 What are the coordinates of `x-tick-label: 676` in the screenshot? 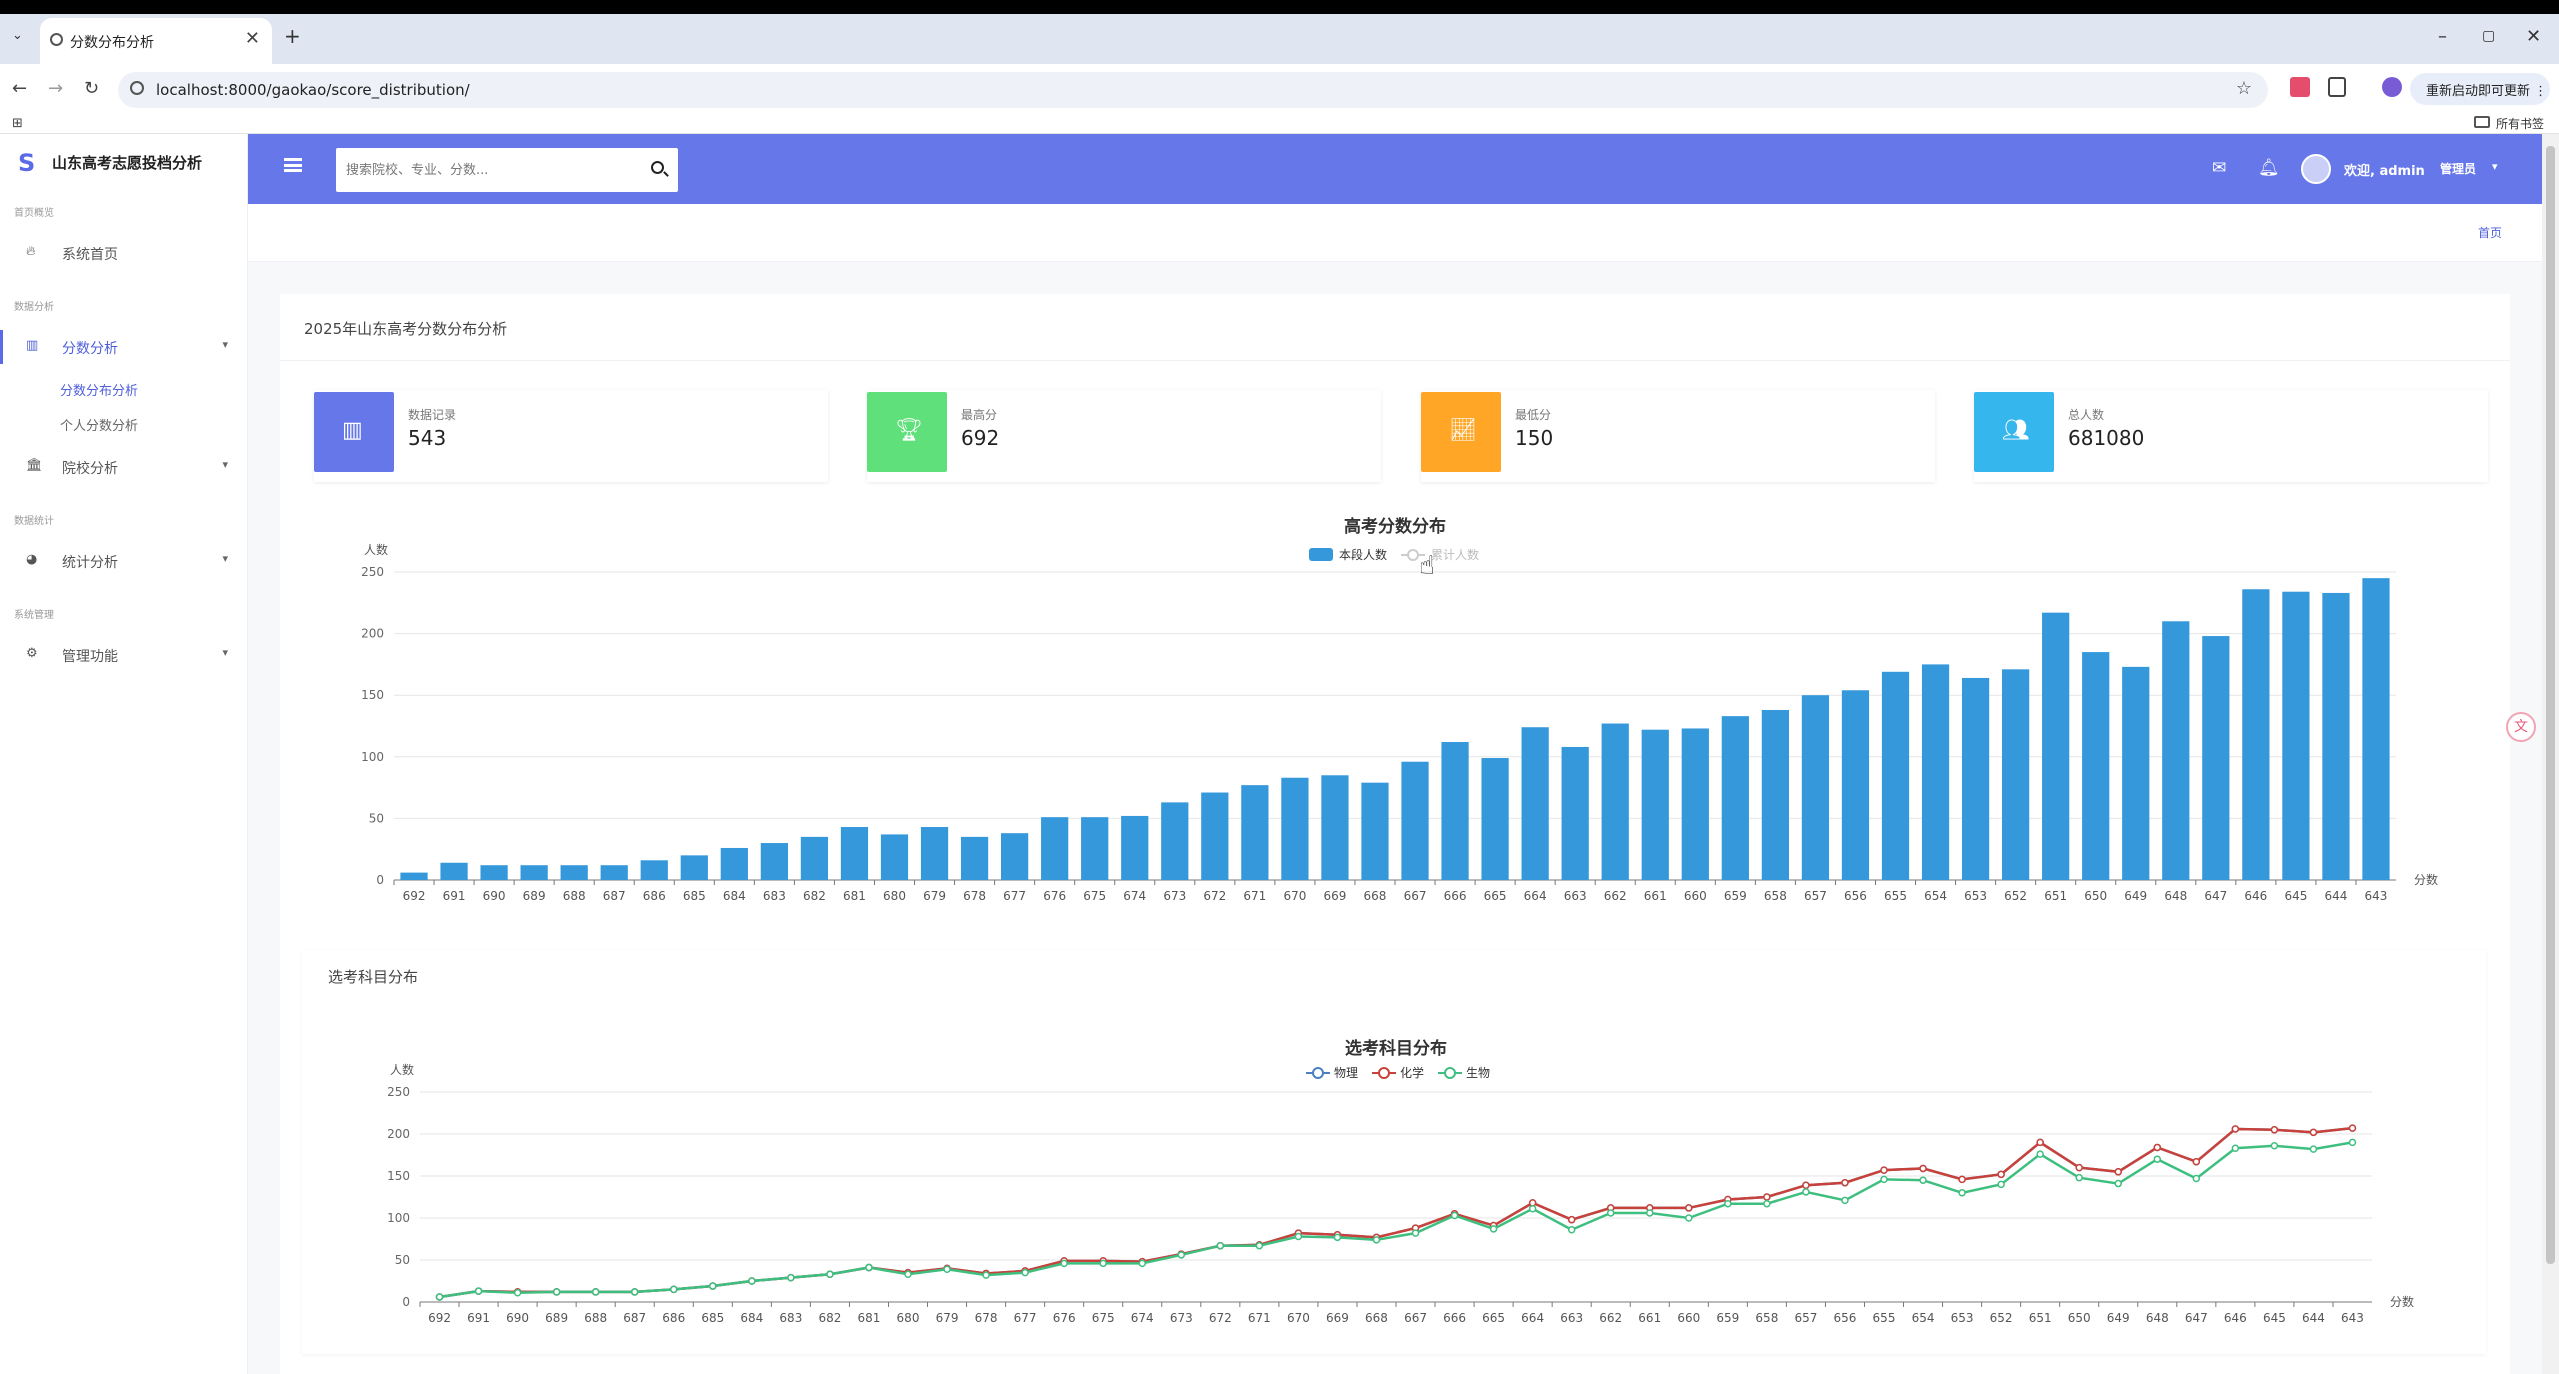 It's located at (1054, 896).